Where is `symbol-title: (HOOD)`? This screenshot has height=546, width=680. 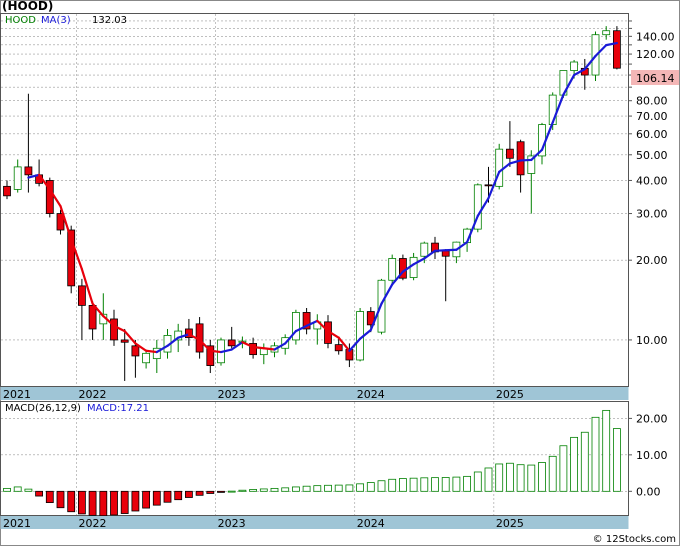
symbol-title: (HOOD) is located at coordinates (28, 6).